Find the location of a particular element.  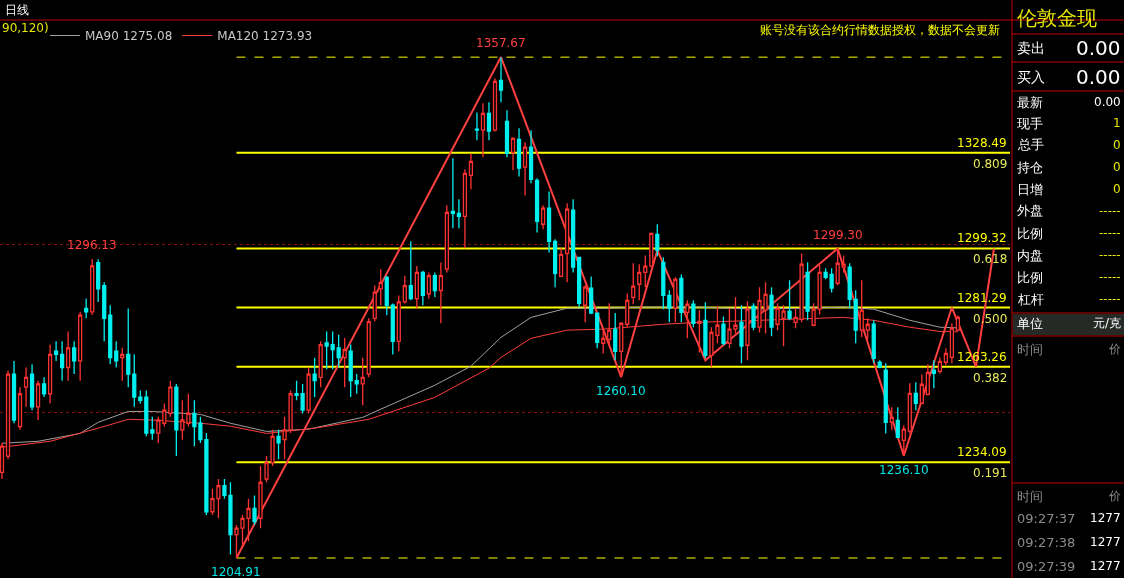

annotation: 1236.10 is located at coordinates (904, 470).